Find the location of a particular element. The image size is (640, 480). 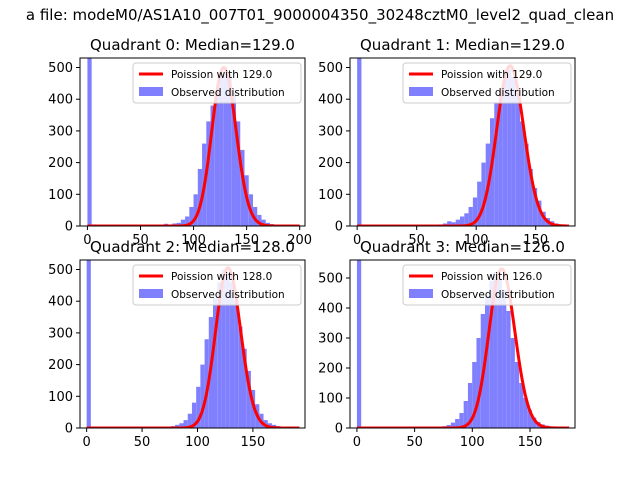

subplot-title: Quadrant 2: Median=128.0 is located at coordinates (192, 247).